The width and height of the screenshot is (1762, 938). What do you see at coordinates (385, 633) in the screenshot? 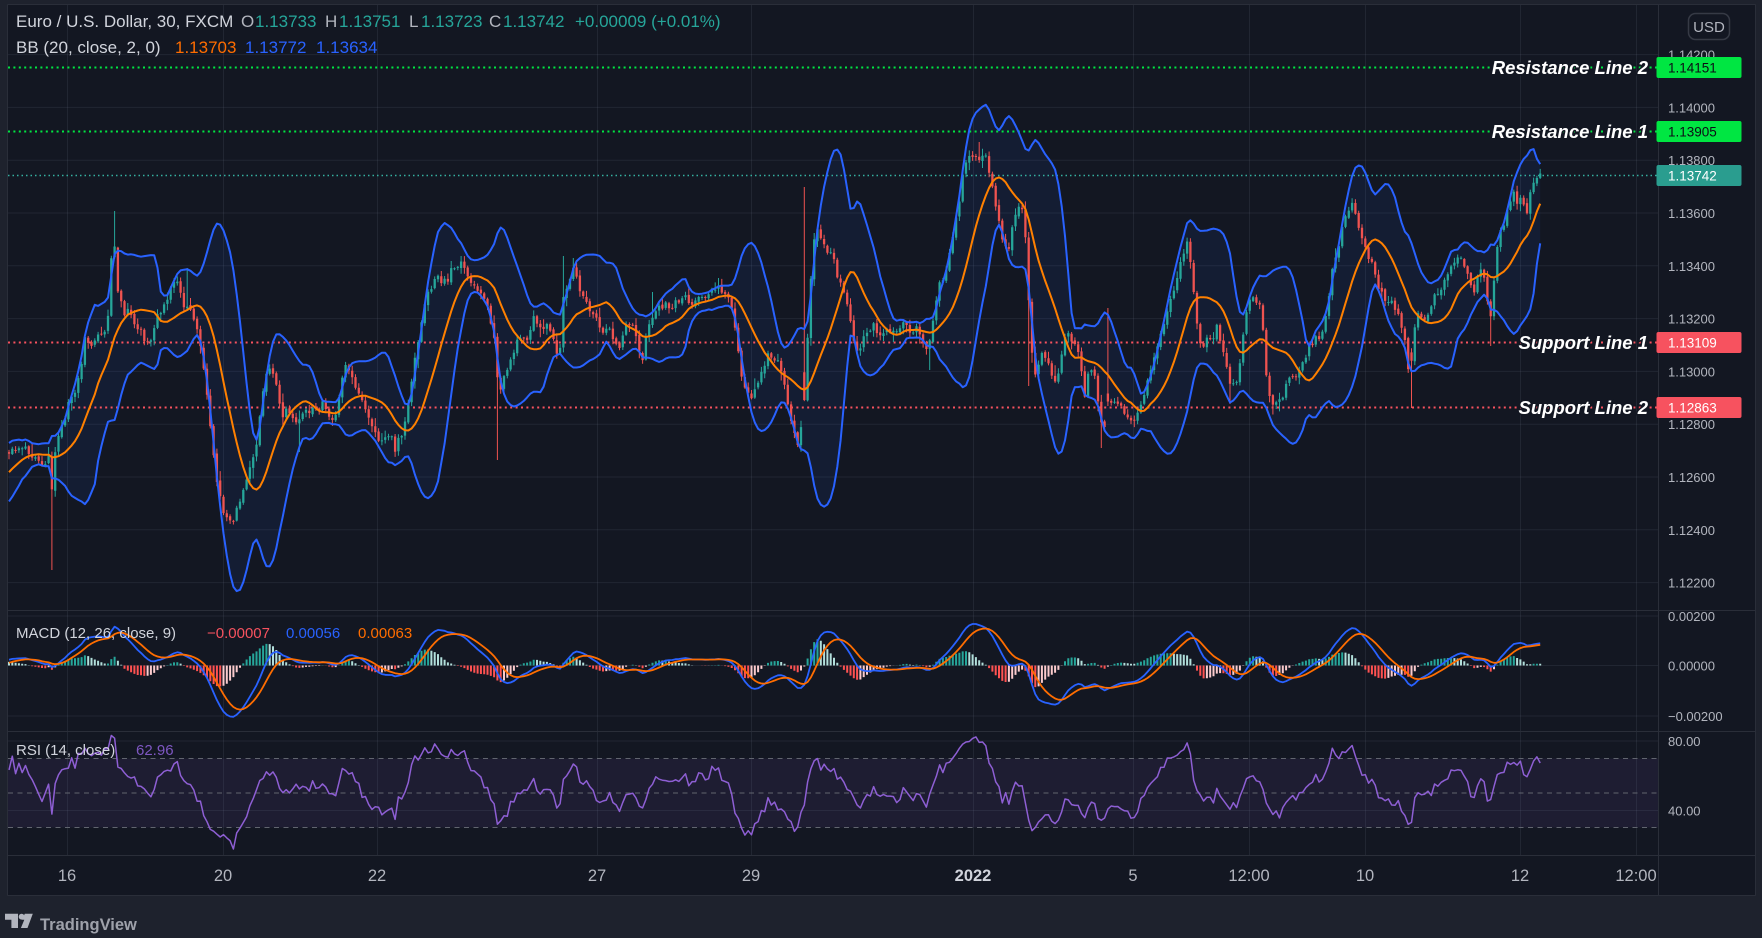
I see `svg-text: 0.00063` at bounding box center [385, 633].